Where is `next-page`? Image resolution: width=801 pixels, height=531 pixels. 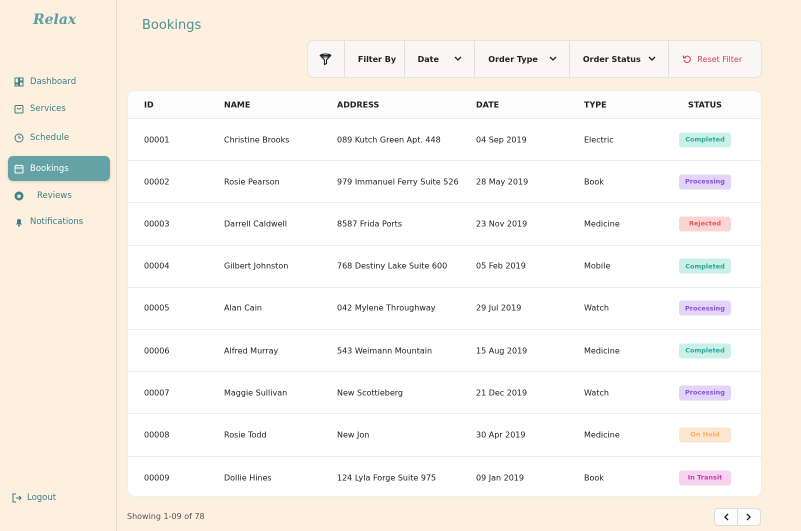
next-page is located at coordinates (749, 517).